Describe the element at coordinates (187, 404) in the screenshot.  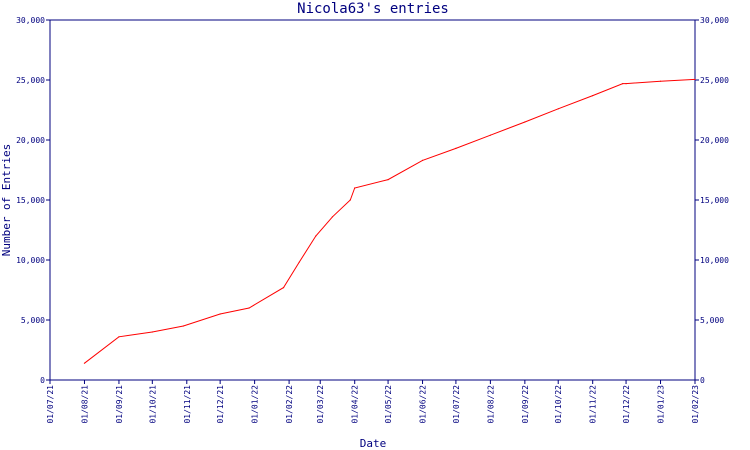
I see `x-tick-label: 01/11/21` at that location.